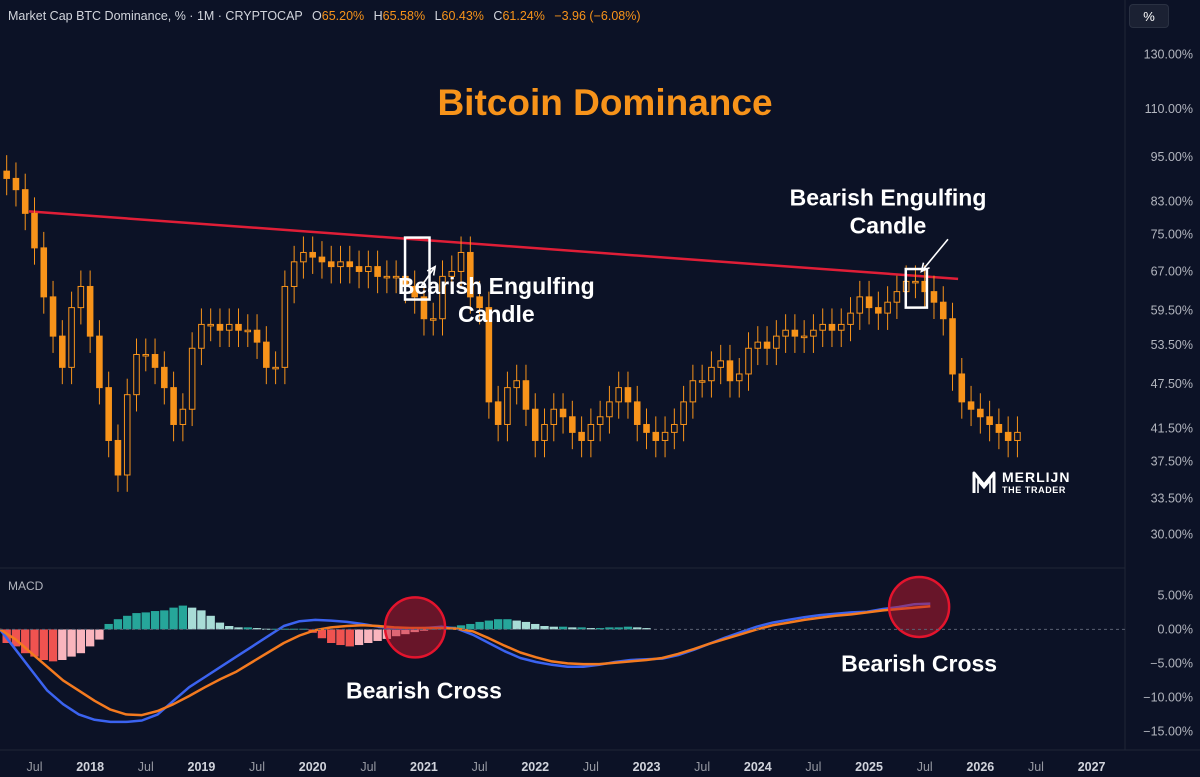 This screenshot has height=777, width=1200. What do you see at coordinates (1149, 16) in the screenshot?
I see `percent-scale-button: %` at bounding box center [1149, 16].